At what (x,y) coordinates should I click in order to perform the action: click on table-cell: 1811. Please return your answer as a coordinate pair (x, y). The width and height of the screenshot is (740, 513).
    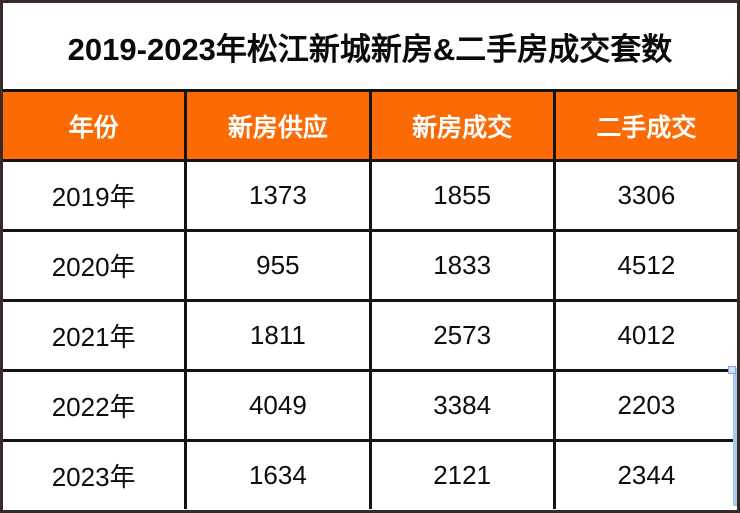
    Looking at the image, I should click on (278, 335).